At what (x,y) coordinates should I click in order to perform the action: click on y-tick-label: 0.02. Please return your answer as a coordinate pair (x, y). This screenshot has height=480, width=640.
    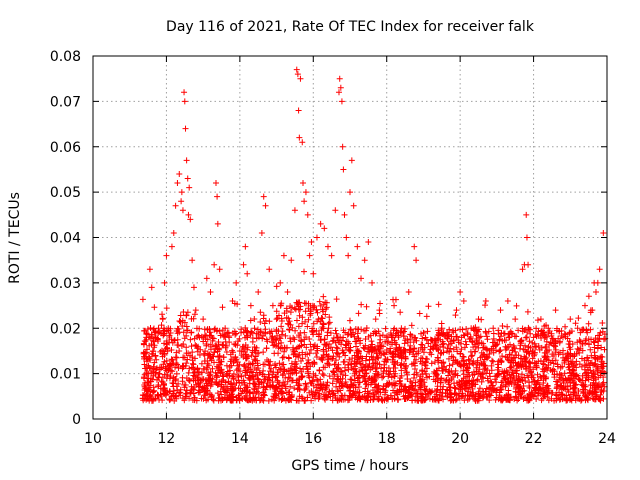
    Looking at the image, I should click on (65, 329).